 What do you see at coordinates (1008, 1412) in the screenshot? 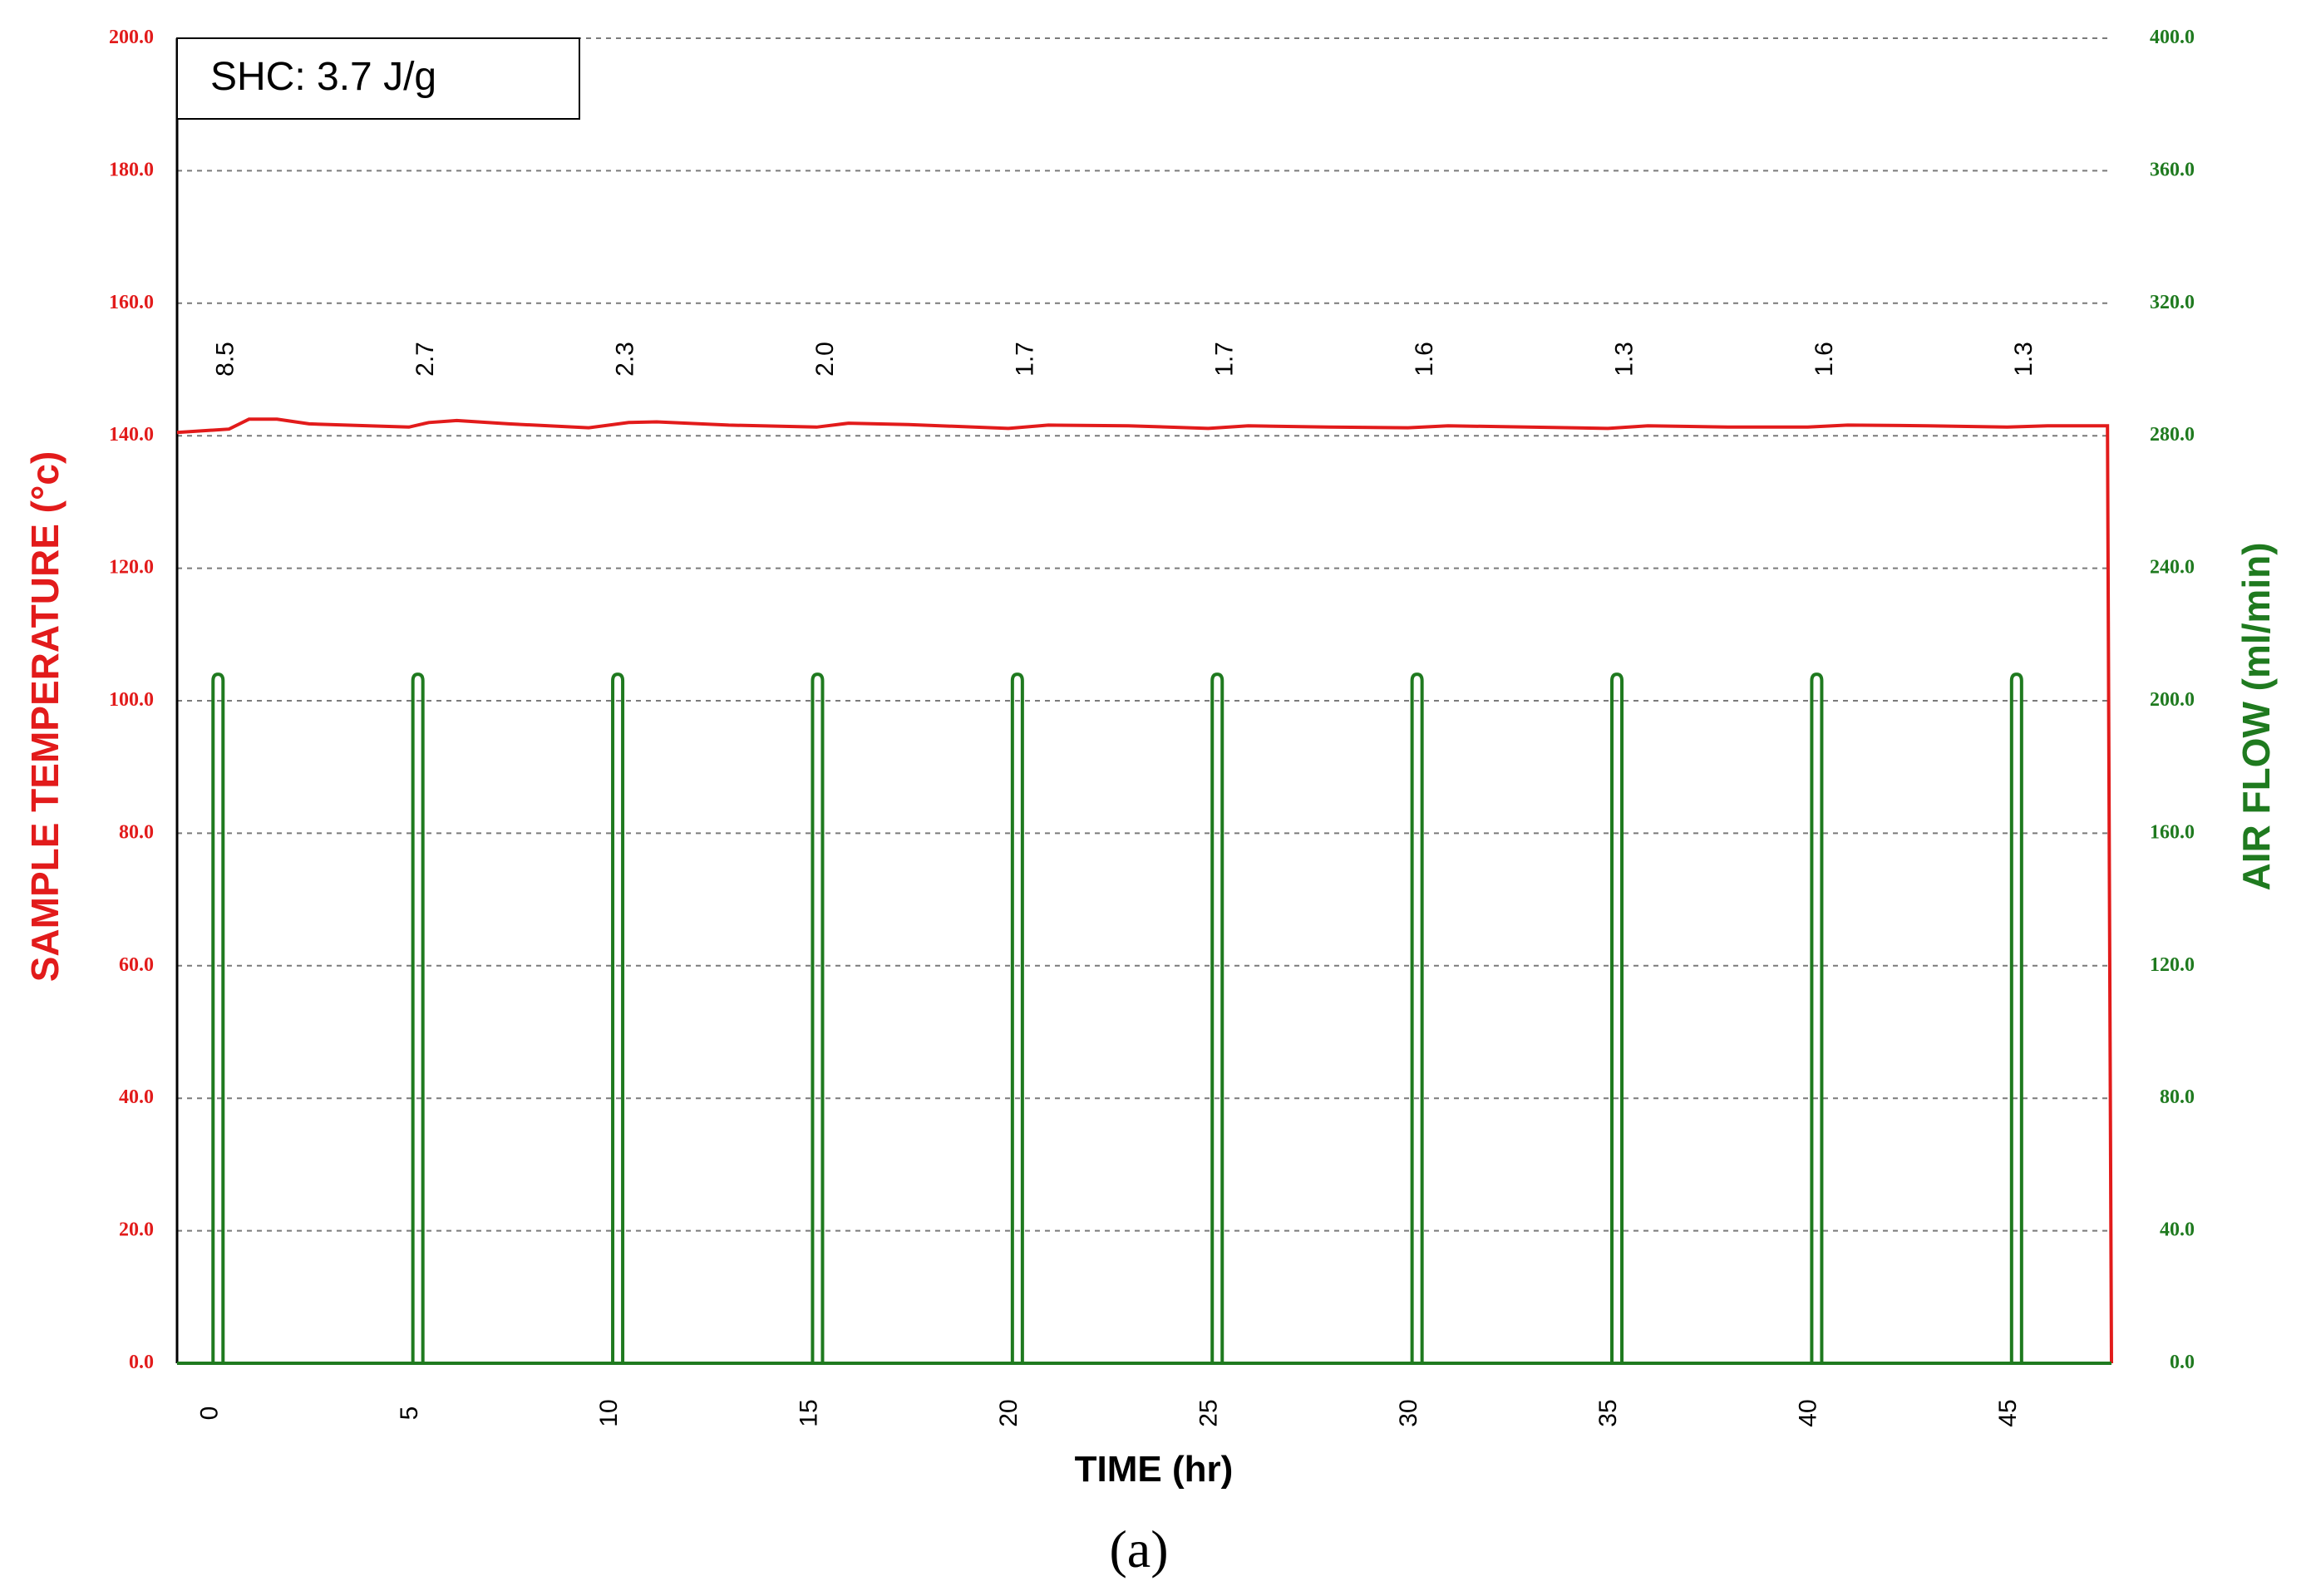
I see `x-tick-label: 20` at bounding box center [1008, 1412].